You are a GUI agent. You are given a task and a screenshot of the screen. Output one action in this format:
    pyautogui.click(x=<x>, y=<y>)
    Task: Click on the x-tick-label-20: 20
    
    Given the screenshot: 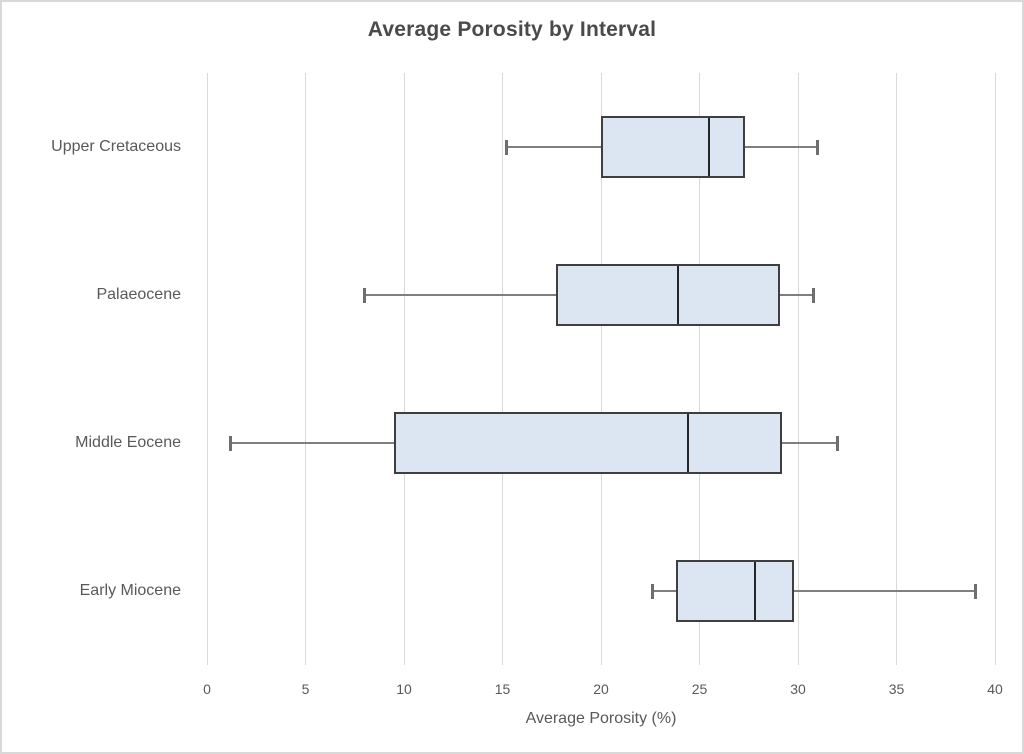 What is the action you would take?
    pyautogui.click(x=601, y=689)
    